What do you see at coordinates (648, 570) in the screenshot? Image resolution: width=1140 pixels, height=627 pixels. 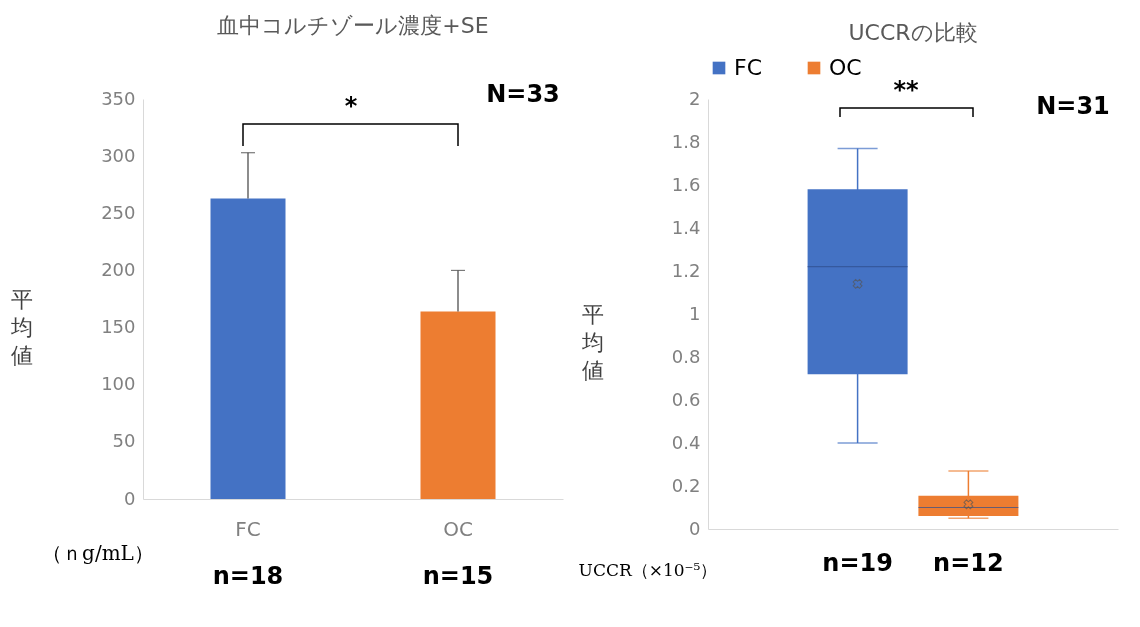 I see `text: UCCR（×10⁻⁵）` at bounding box center [648, 570].